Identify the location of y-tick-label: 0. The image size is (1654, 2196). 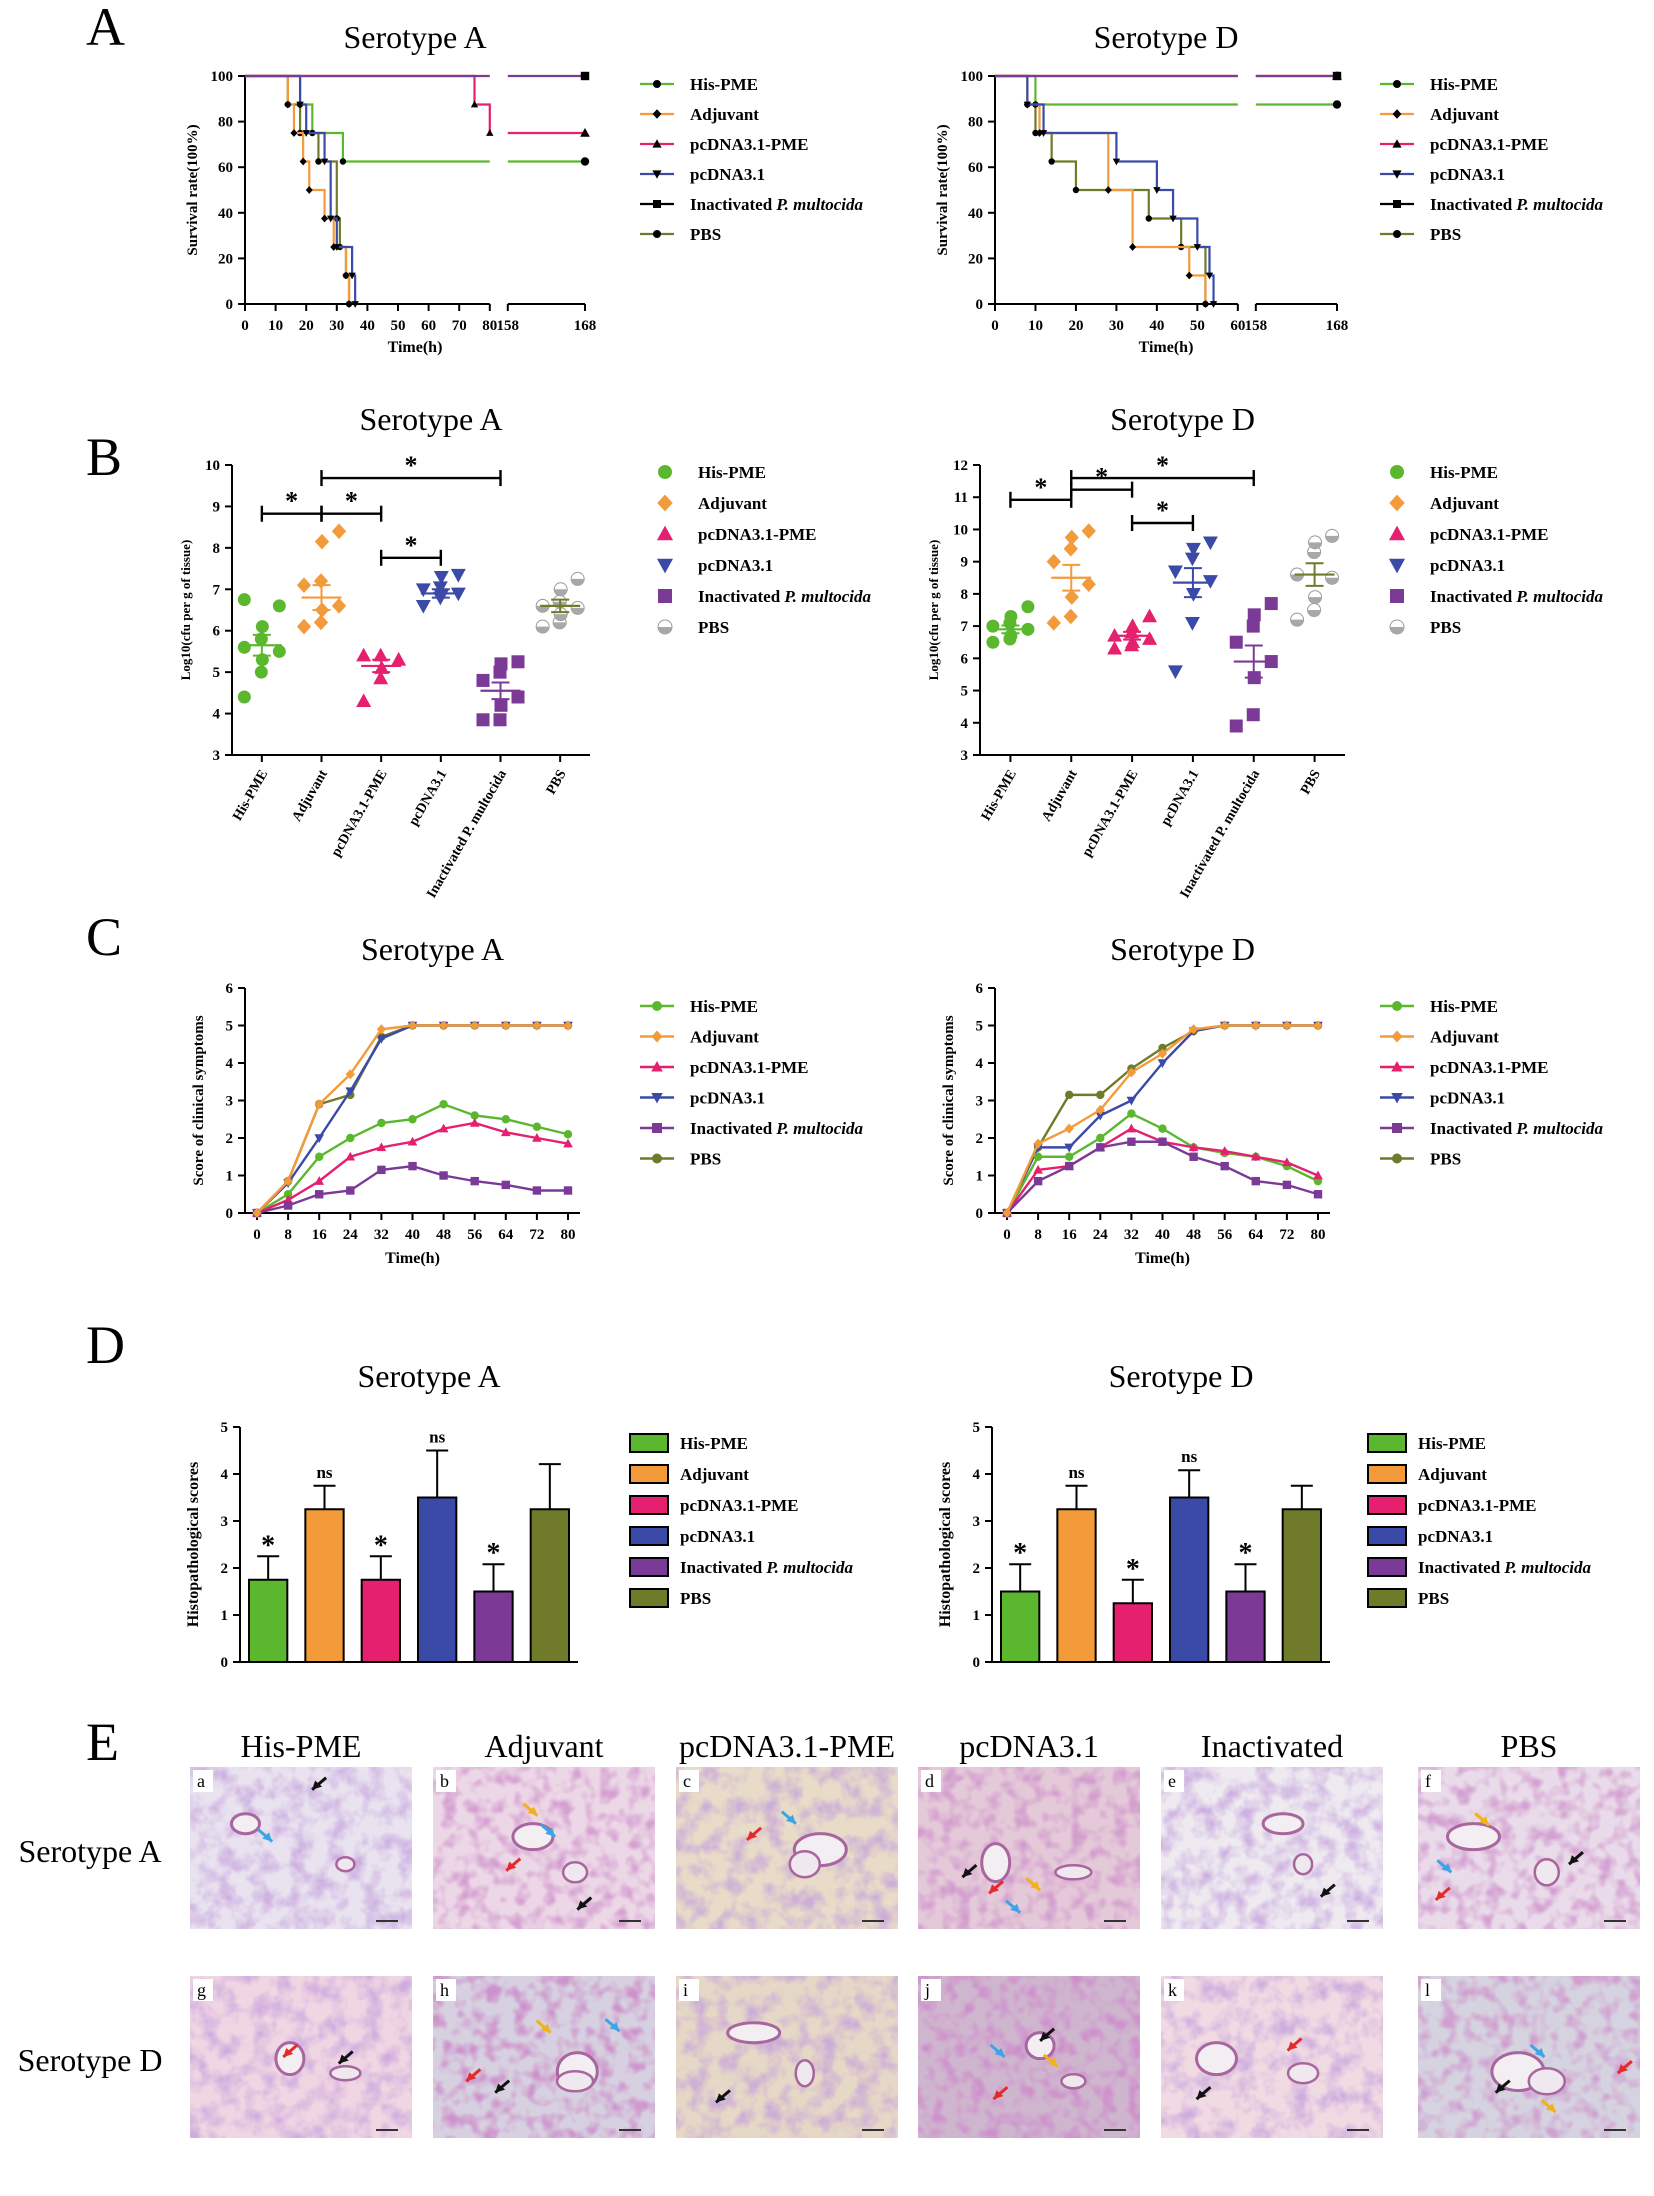
(980, 1214).